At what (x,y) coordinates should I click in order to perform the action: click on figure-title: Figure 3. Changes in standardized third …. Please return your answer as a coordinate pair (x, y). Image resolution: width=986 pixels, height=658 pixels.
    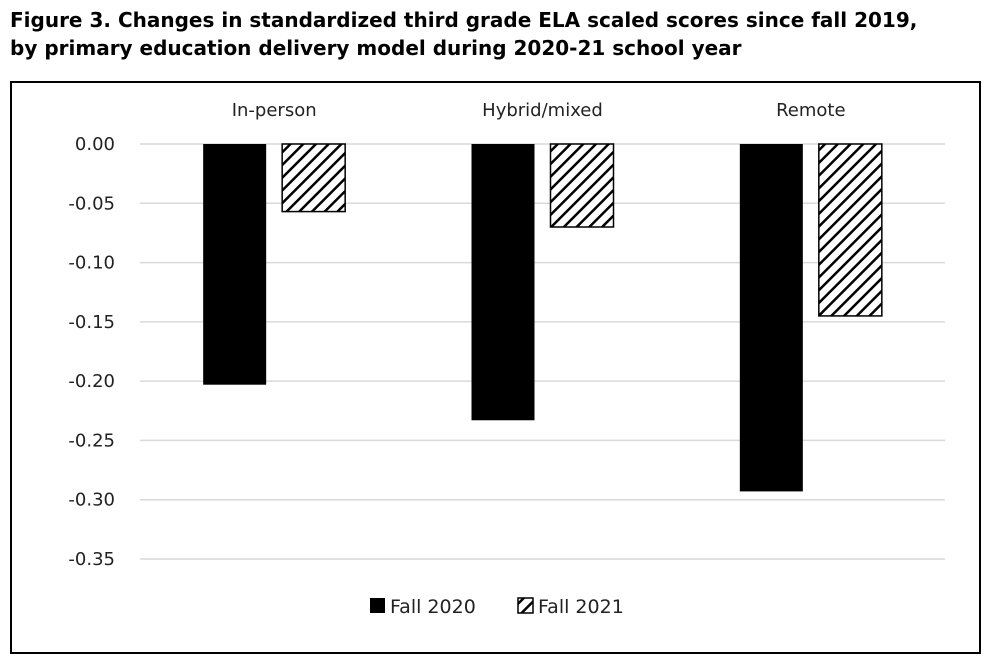
    Looking at the image, I should click on (495, 34).